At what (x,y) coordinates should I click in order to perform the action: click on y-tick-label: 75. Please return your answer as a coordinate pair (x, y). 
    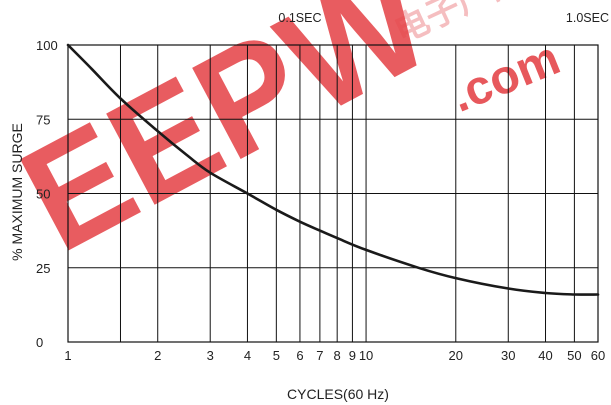
    Looking at the image, I should click on (43, 119).